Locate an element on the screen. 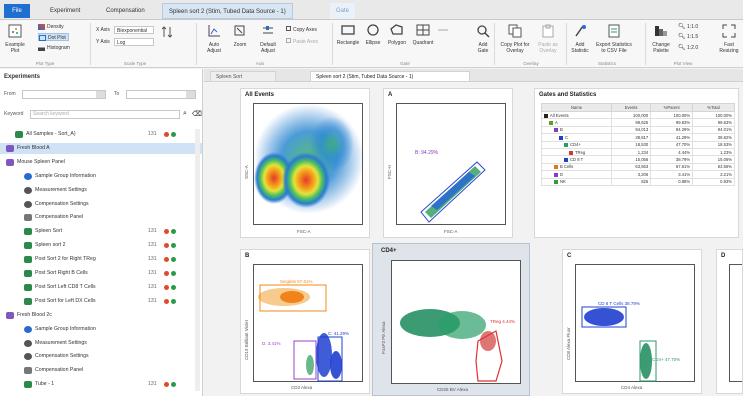  tab-compensation: Compensation is located at coordinates (125, 11).